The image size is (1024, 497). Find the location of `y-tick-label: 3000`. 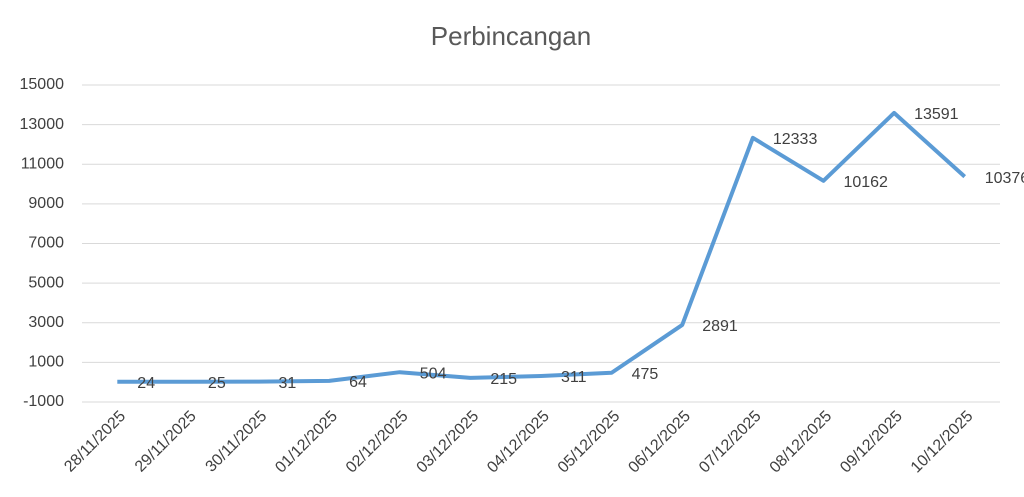

y-tick-label: 3000 is located at coordinates (46, 322).